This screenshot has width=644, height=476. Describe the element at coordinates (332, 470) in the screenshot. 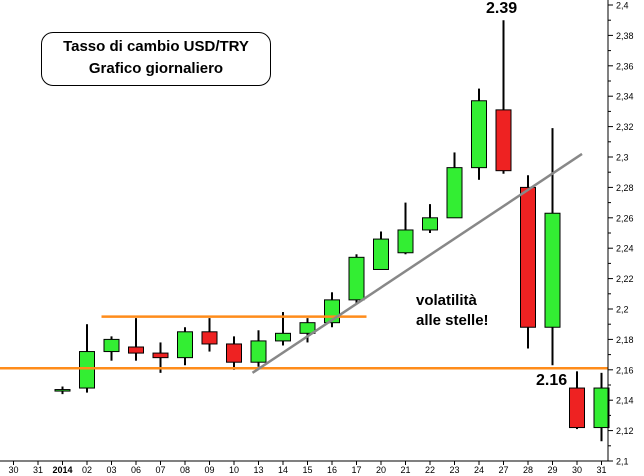

I see `x-tick-label: 16` at that location.